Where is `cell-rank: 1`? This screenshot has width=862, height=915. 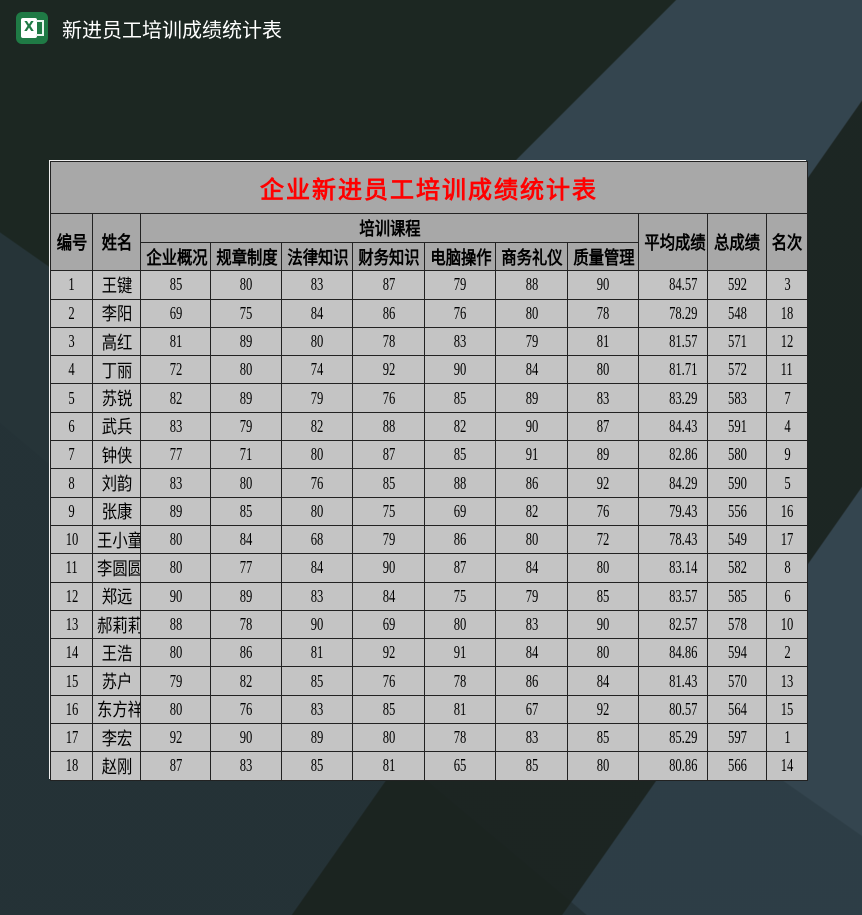
cell-rank: 1 is located at coordinates (787, 738).